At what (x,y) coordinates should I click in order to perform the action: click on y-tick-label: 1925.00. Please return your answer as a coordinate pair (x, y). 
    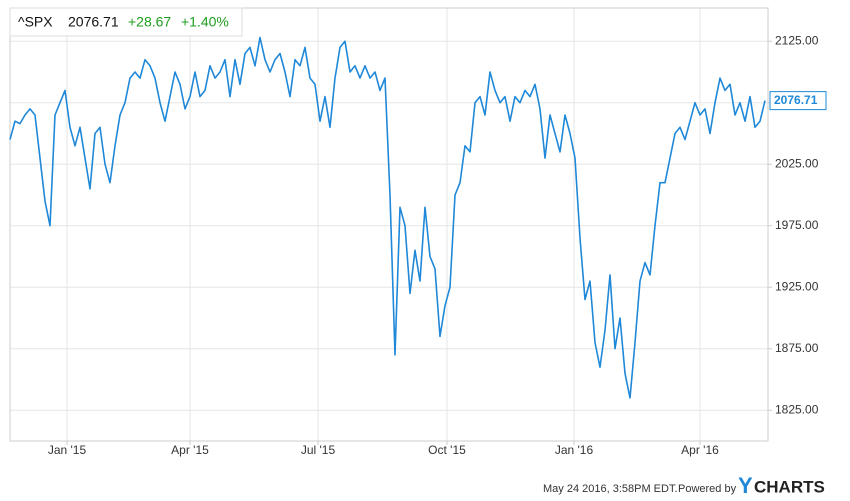
    Looking at the image, I should click on (797, 286).